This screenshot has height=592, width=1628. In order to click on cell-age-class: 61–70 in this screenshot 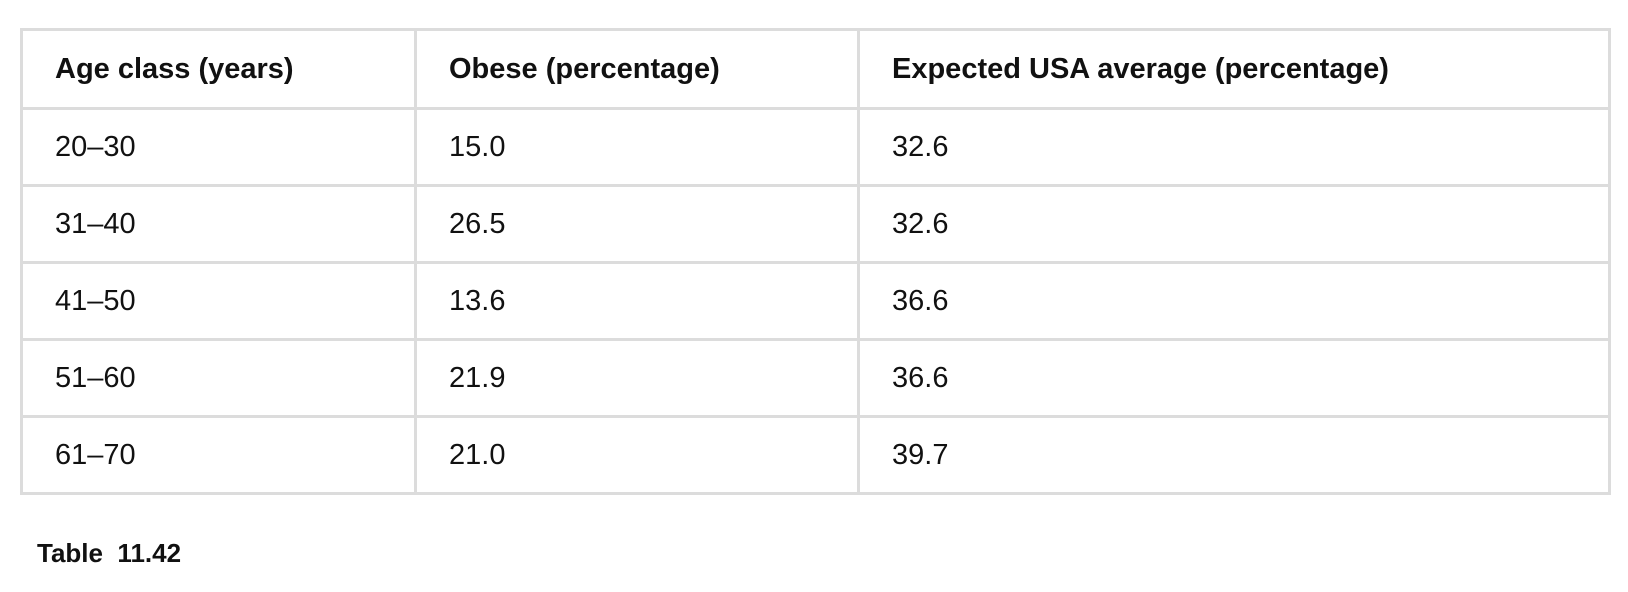, I will do `click(218, 455)`.